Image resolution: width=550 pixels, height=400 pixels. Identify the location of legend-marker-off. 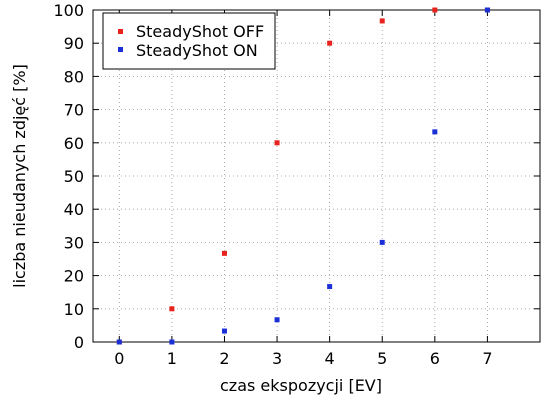
(120, 31).